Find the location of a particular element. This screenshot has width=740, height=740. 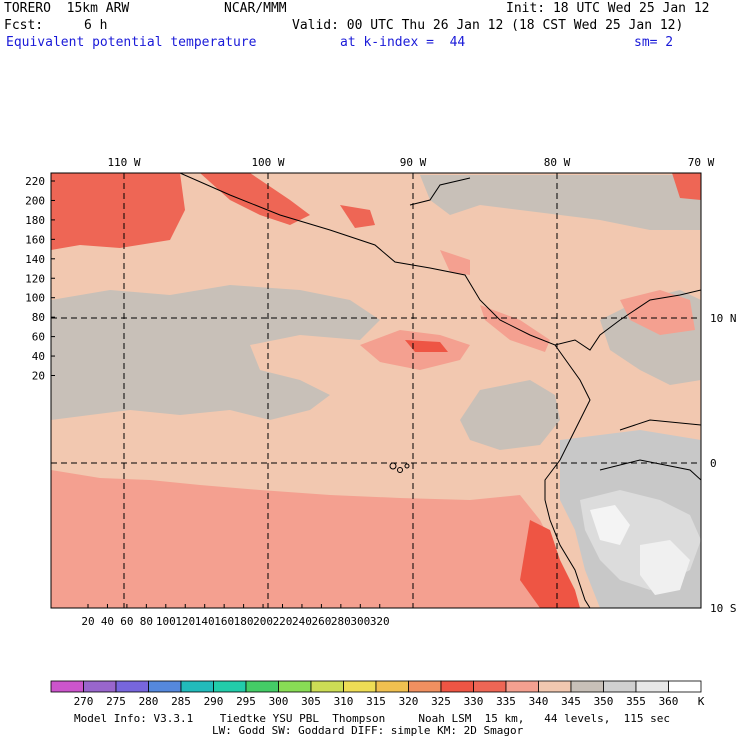

field-name: Equivalent potential temperature is located at coordinates (131, 42).